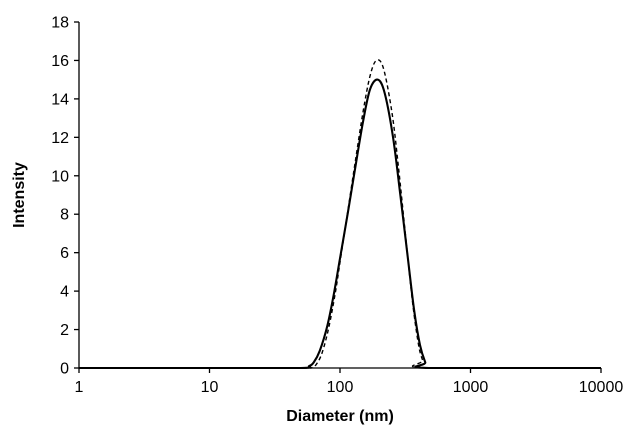  What do you see at coordinates (64, 330) in the screenshot?
I see `y-tick-label: 2` at bounding box center [64, 330].